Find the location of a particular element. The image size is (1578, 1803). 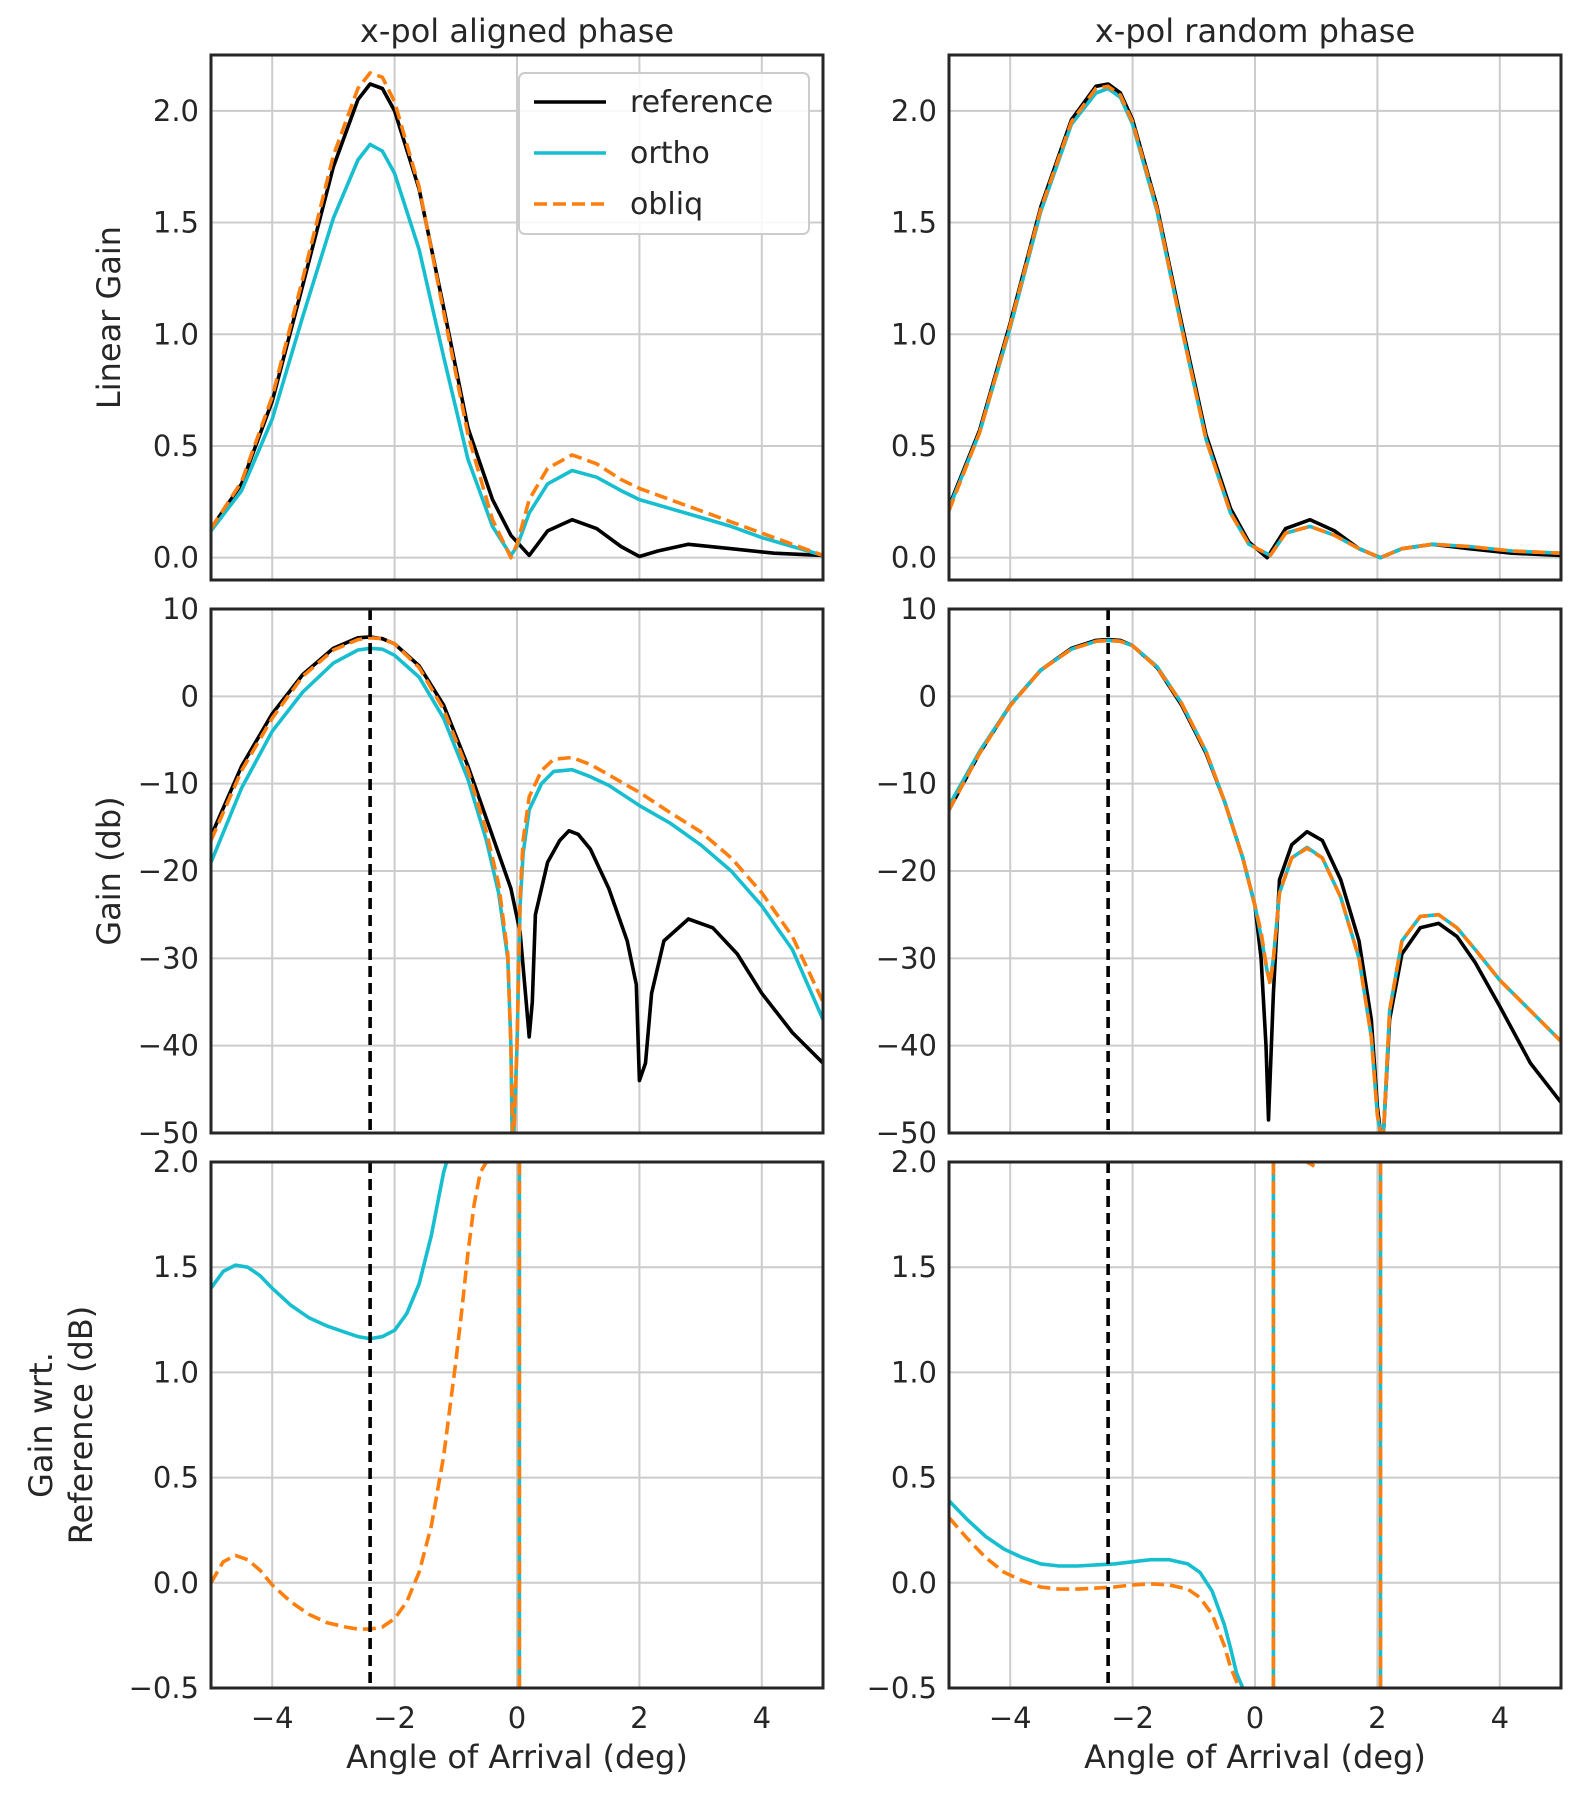

legend-label-obliq: obliq is located at coordinates (666, 204).